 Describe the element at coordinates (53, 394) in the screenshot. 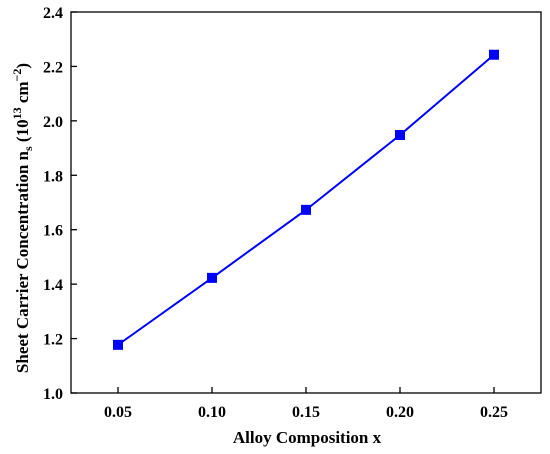

I see `y-tick-label: 1.0` at that location.